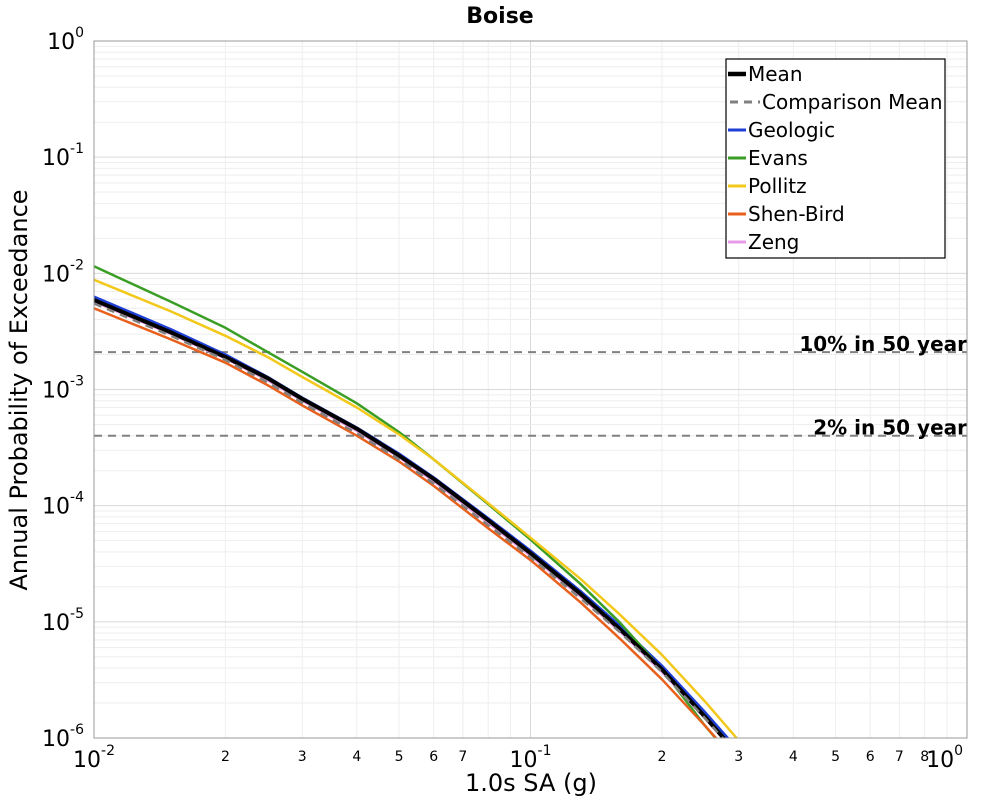  What do you see at coordinates (944, 758) in the screenshot?
I see `x-tick-label: 10⁰` at bounding box center [944, 758].